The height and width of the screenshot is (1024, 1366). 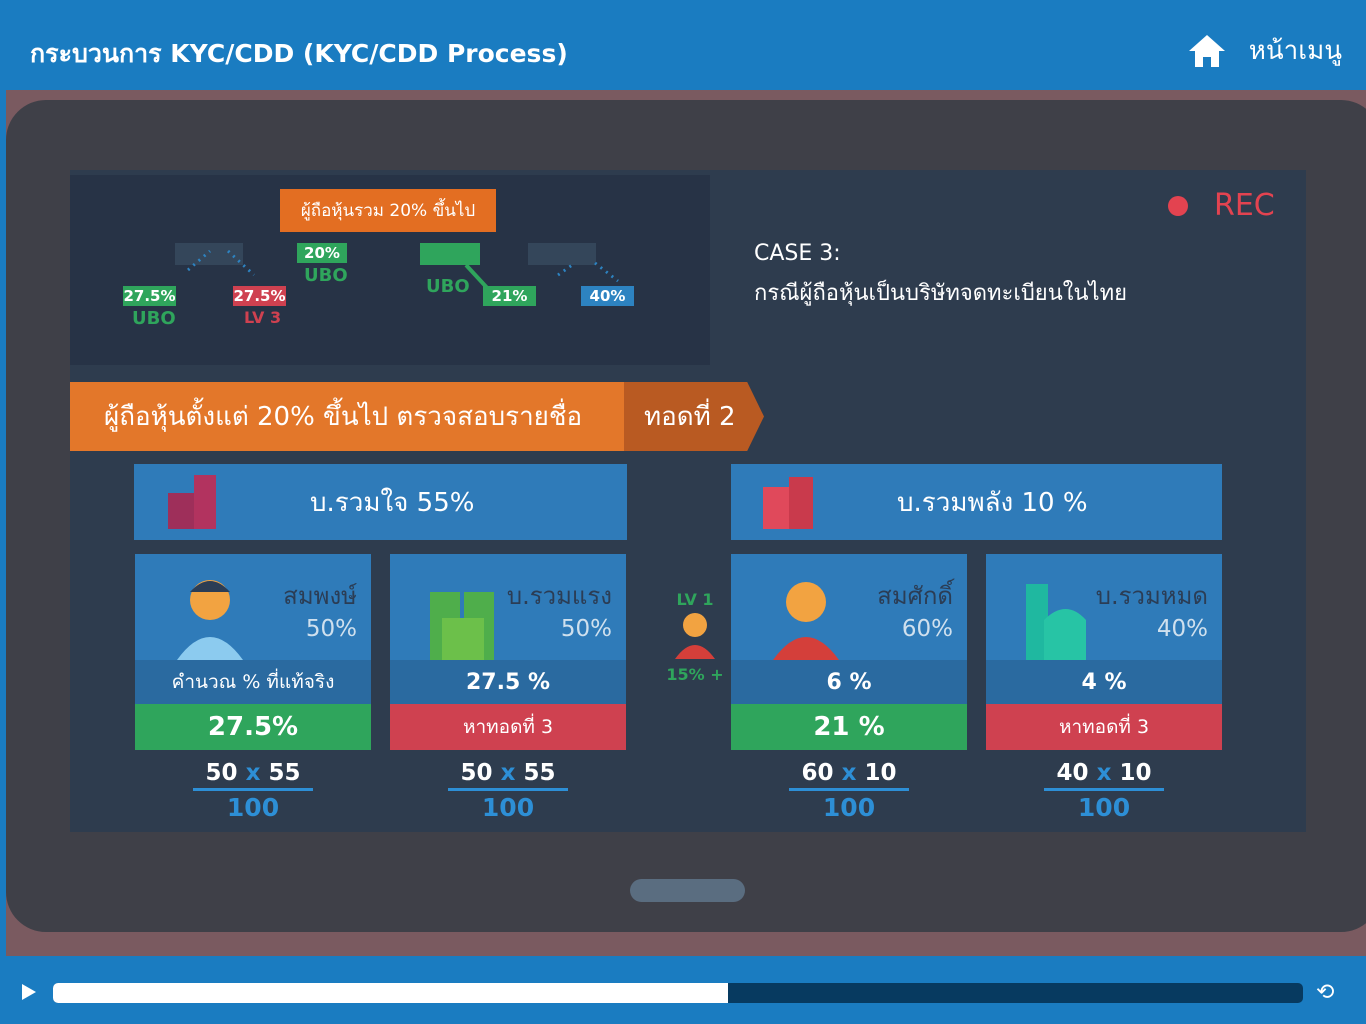 I want to click on lv1-label: LV 1, so click(x=695, y=599).